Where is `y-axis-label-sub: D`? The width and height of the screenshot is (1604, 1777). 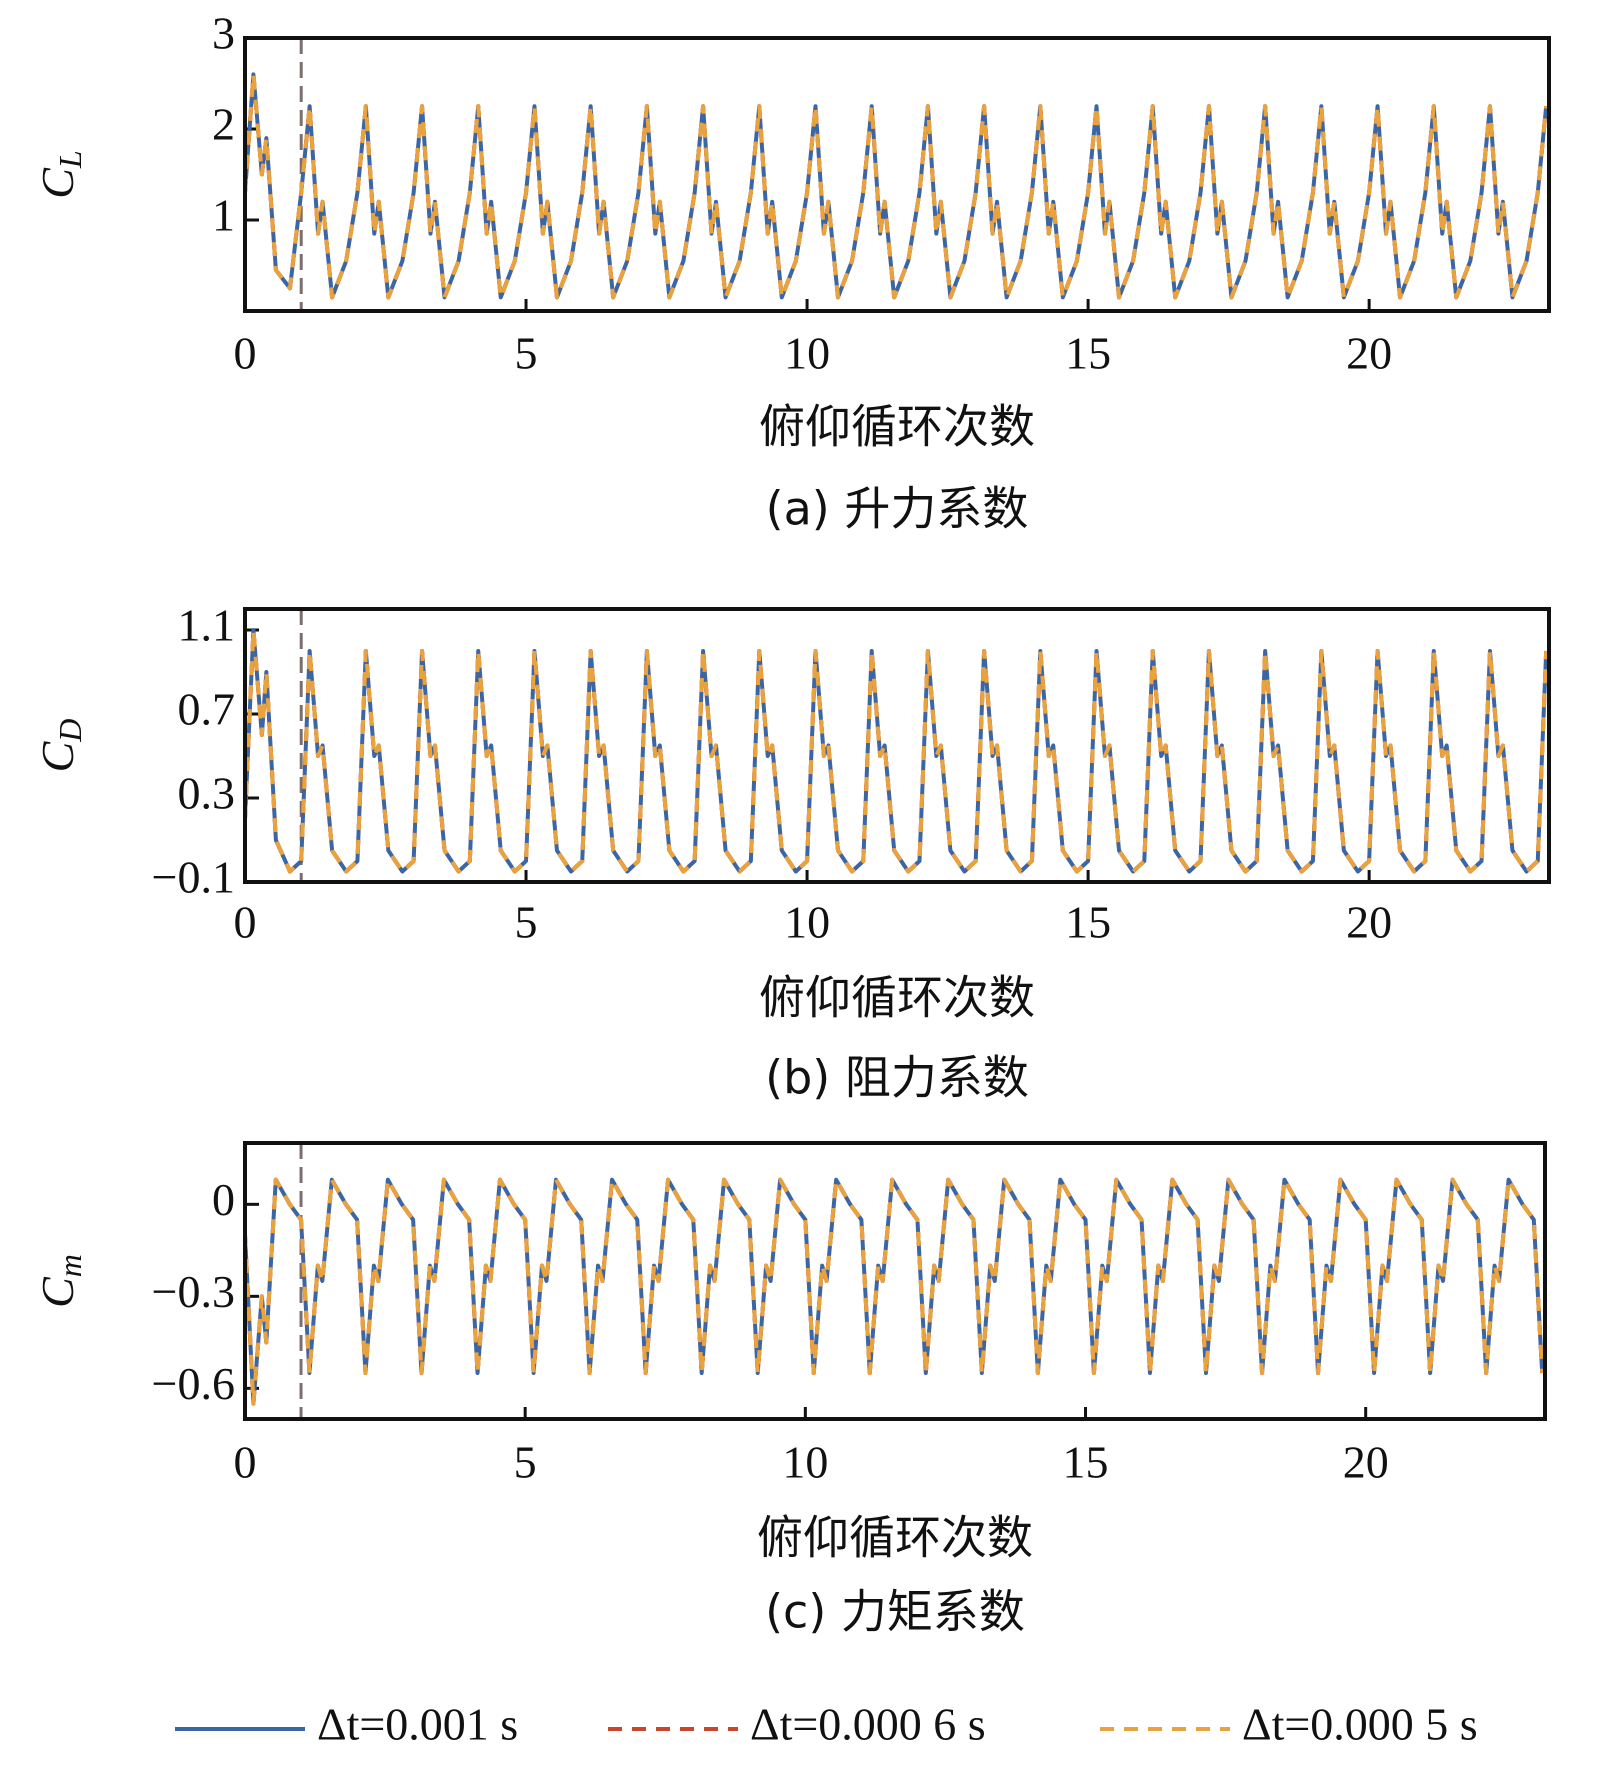 y-axis-label-sub: D is located at coordinates (70, 731).